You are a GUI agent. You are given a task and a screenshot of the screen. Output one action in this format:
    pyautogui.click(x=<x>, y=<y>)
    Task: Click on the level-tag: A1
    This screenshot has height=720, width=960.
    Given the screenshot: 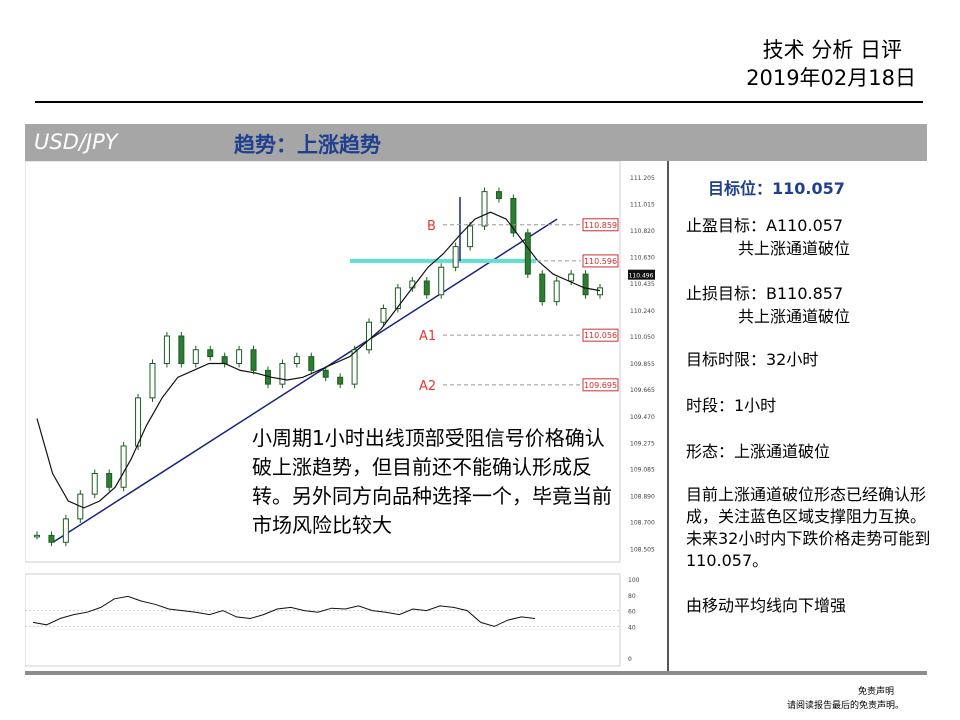 What is the action you would take?
    pyautogui.click(x=427, y=336)
    